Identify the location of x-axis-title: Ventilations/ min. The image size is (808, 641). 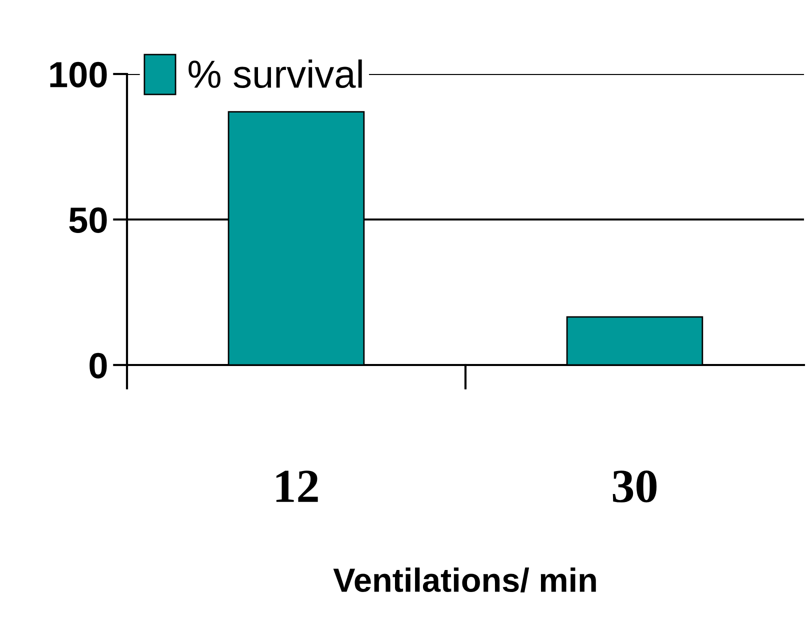
(464, 580).